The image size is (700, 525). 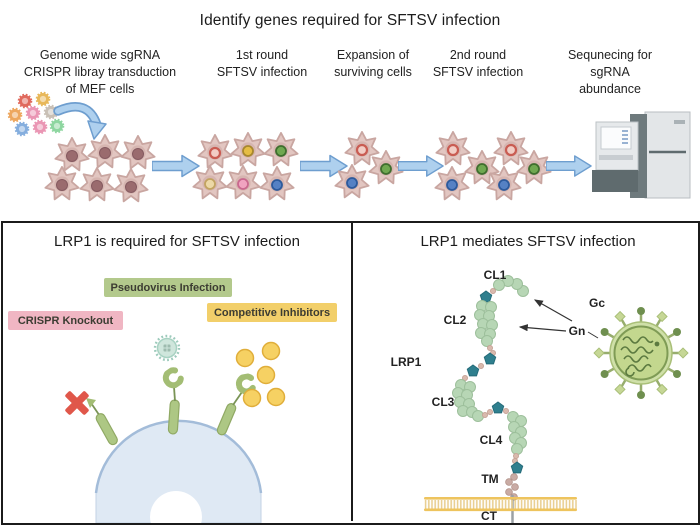 What do you see at coordinates (262, 64) in the screenshot?
I see `workflow-step-2-label: 1st round SFTSV infection` at bounding box center [262, 64].